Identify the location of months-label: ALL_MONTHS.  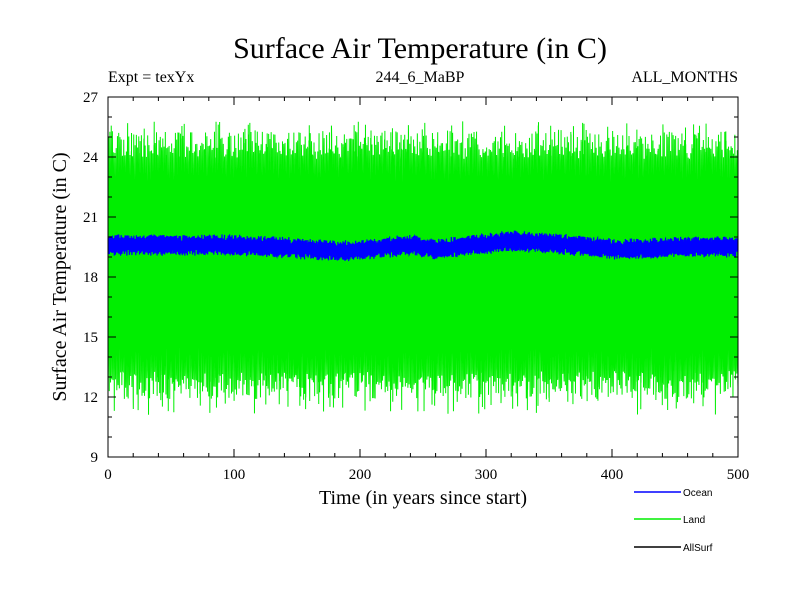
(684, 77).